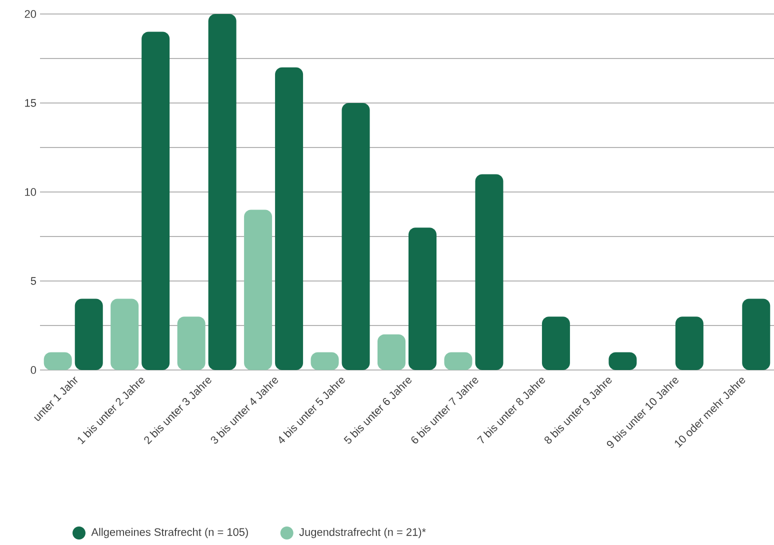  What do you see at coordinates (362, 533) in the screenshot?
I see `legend-label: Jugendstrafrecht (n = 21)*` at bounding box center [362, 533].